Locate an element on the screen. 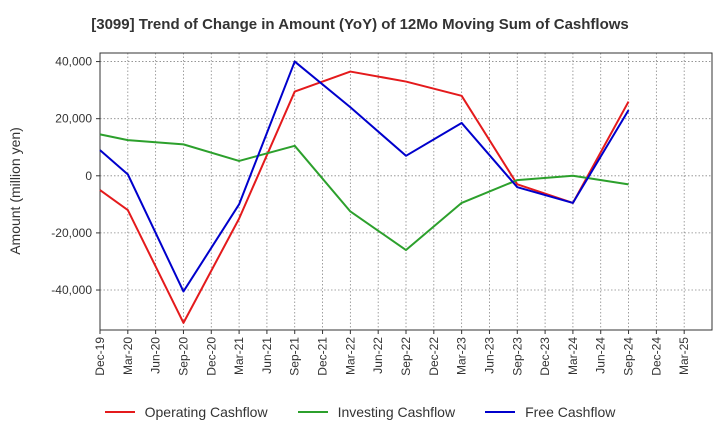 The width and height of the screenshot is (720, 440). legend-swatch-free is located at coordinates (500, 412).